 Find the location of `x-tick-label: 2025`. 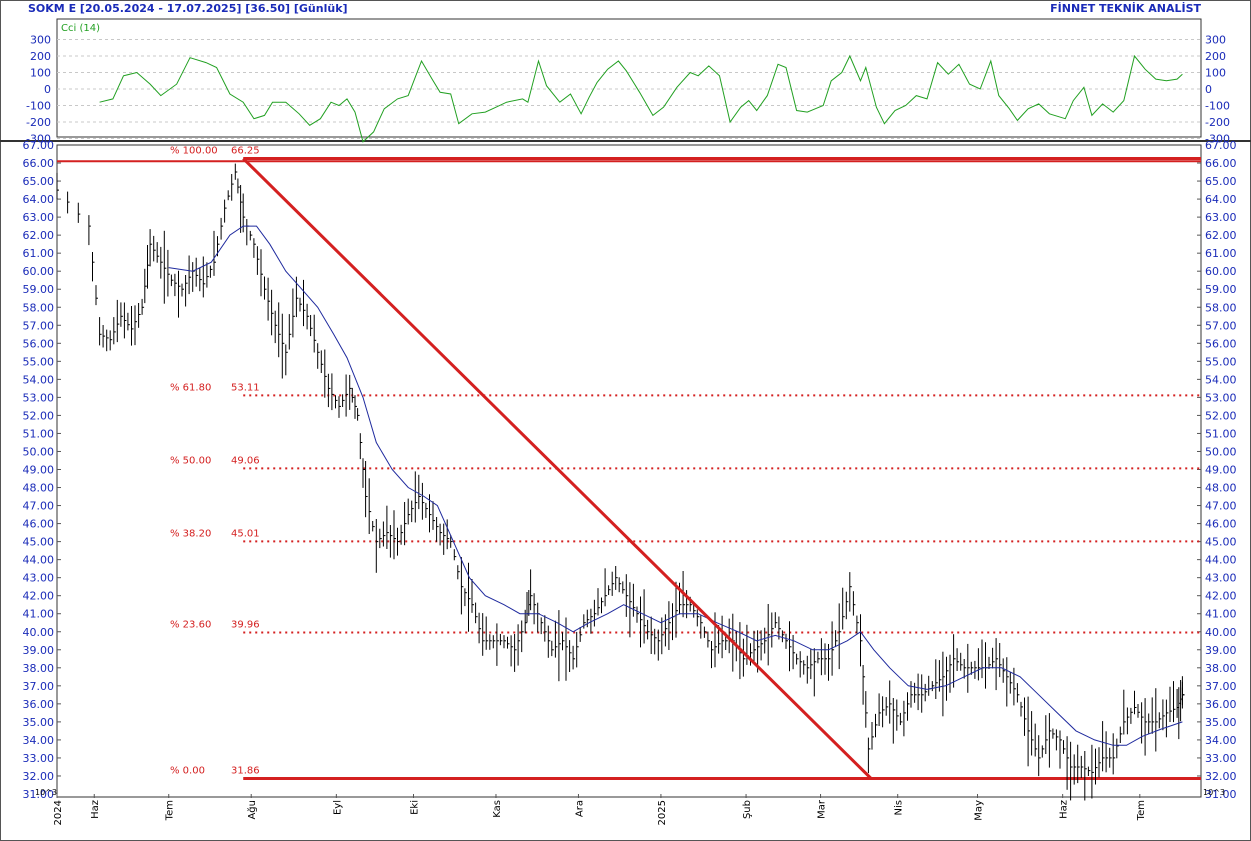

x-tick-label: 2025 is located at coordinates (662, 812).